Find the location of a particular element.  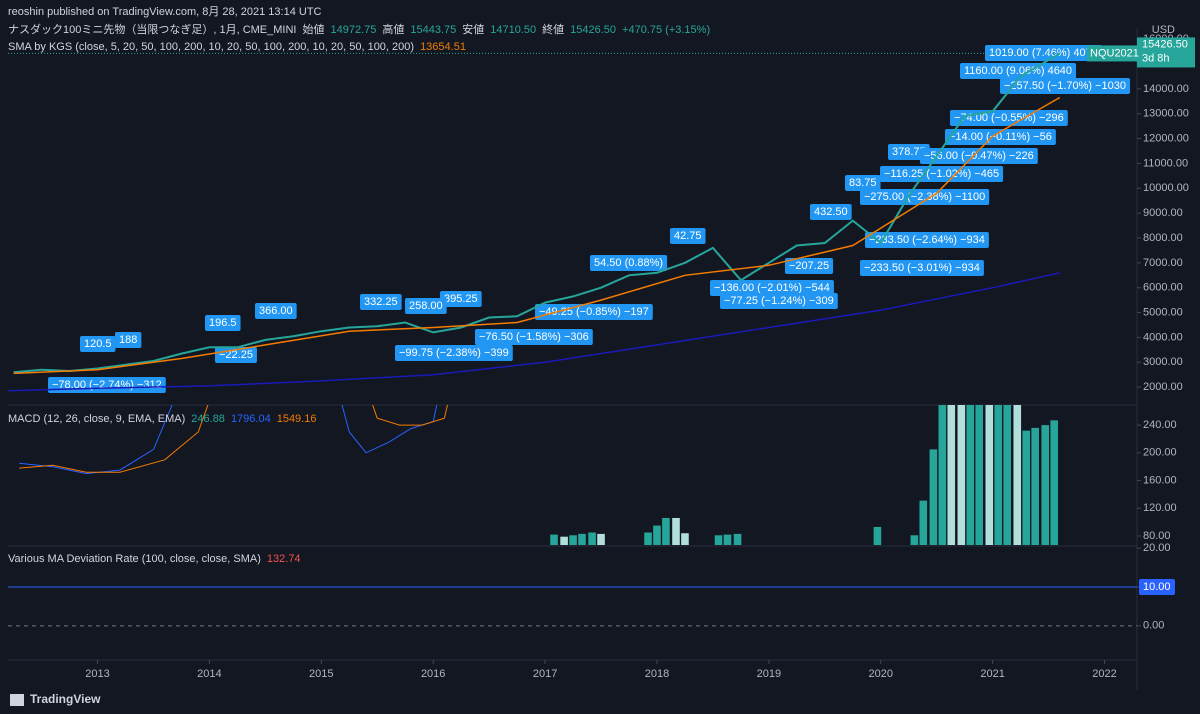

x-tick-label: 2019 is located at coordinates (769, 674).